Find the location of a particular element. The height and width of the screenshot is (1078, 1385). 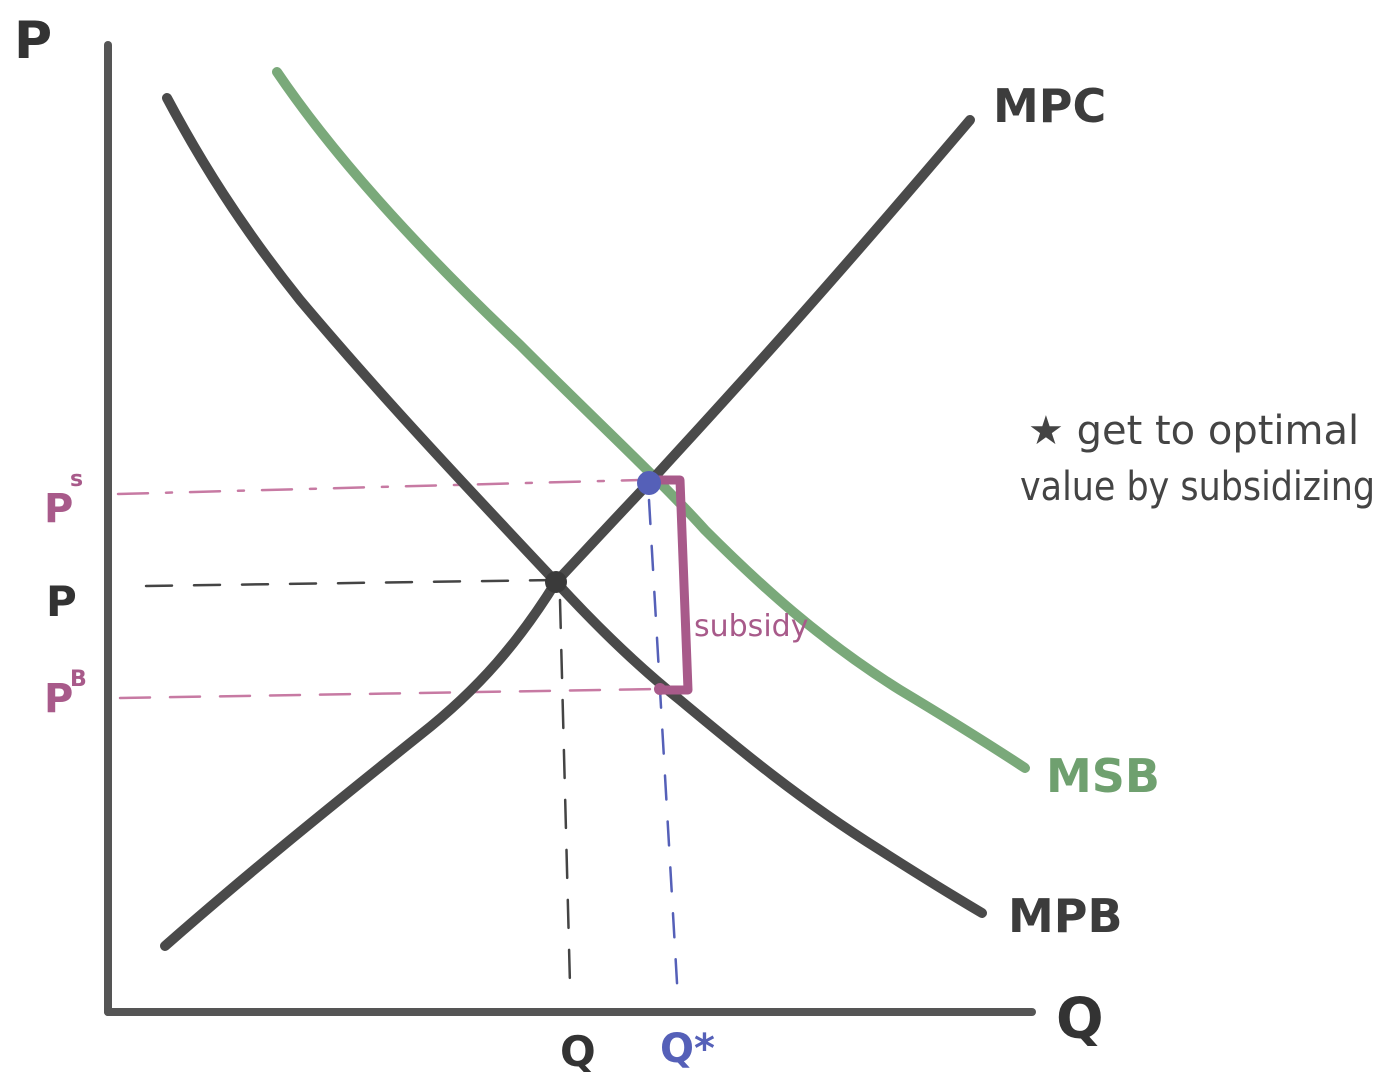

ps-guide-line is located at coordinates (379, 487).